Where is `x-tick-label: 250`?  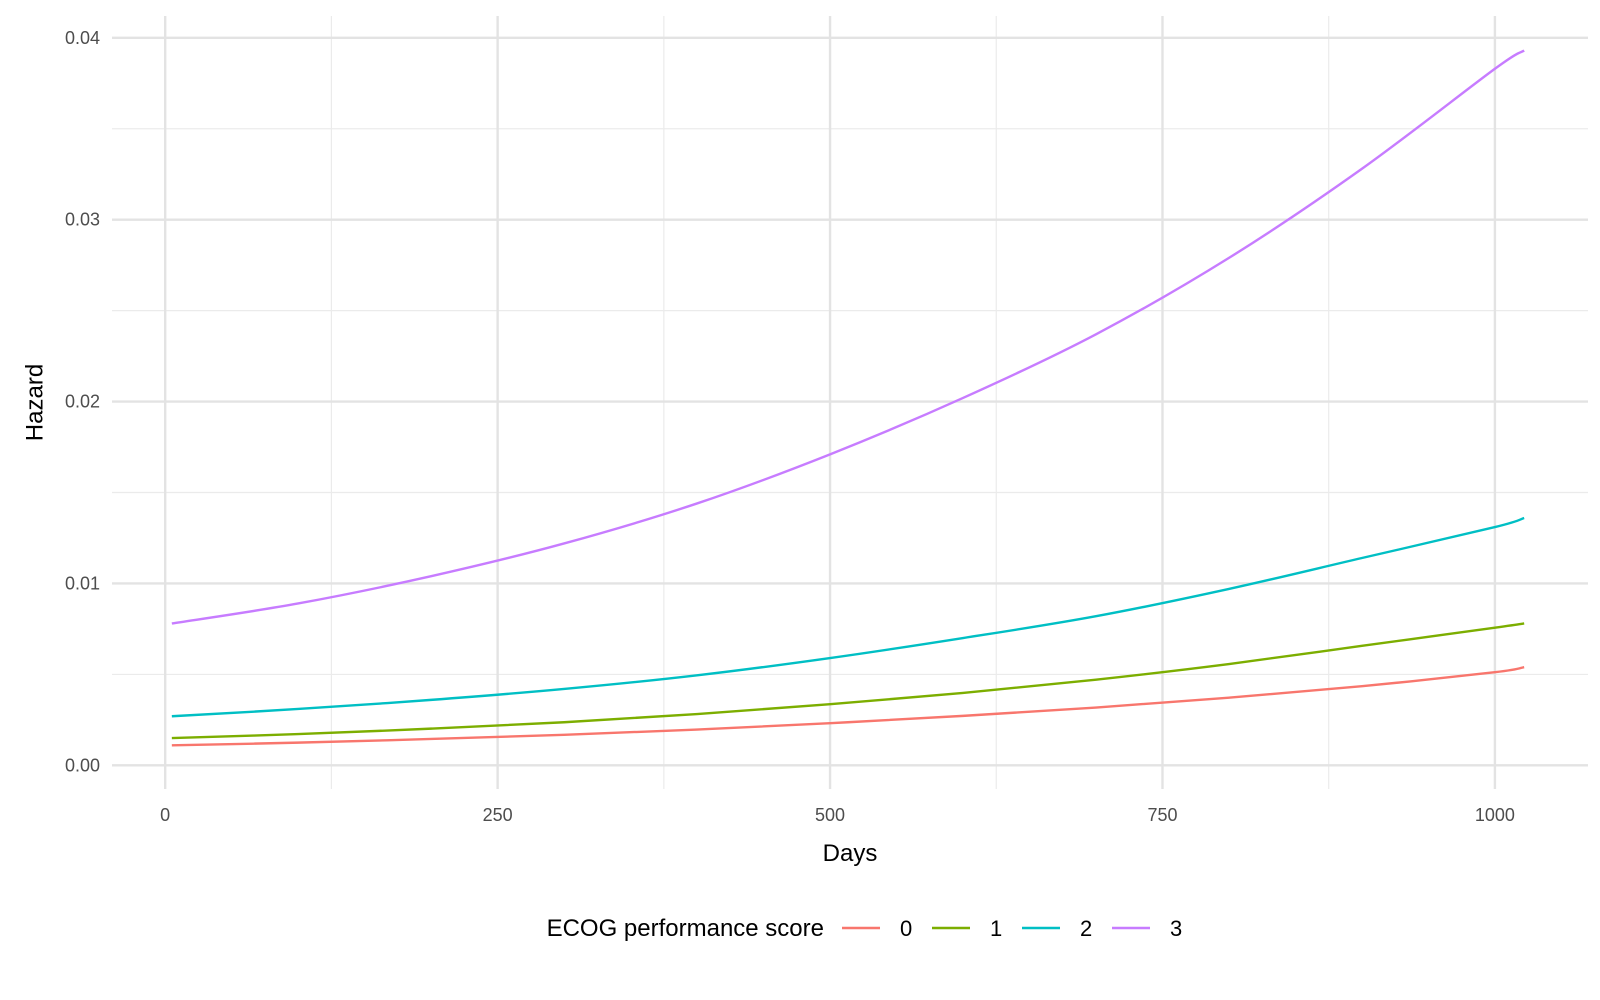
x-tick-label: 250 is located at coordinates (498, 815).